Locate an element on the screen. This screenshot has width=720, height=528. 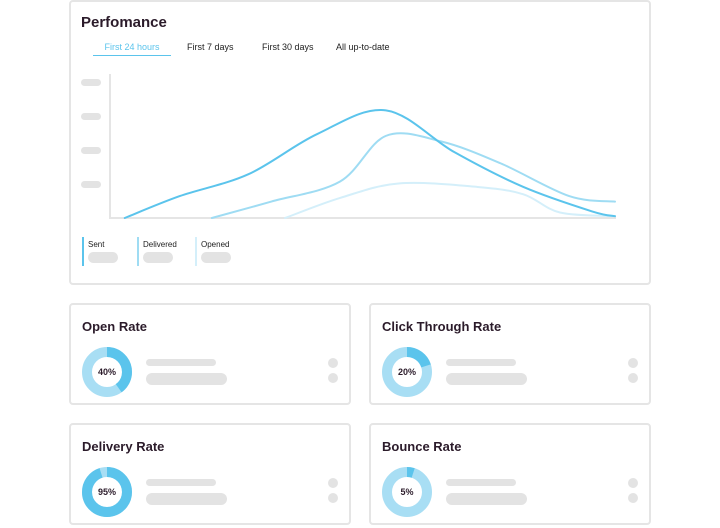
tab-first-24-hours: First 24 hours is located at coordinates (132, 49).